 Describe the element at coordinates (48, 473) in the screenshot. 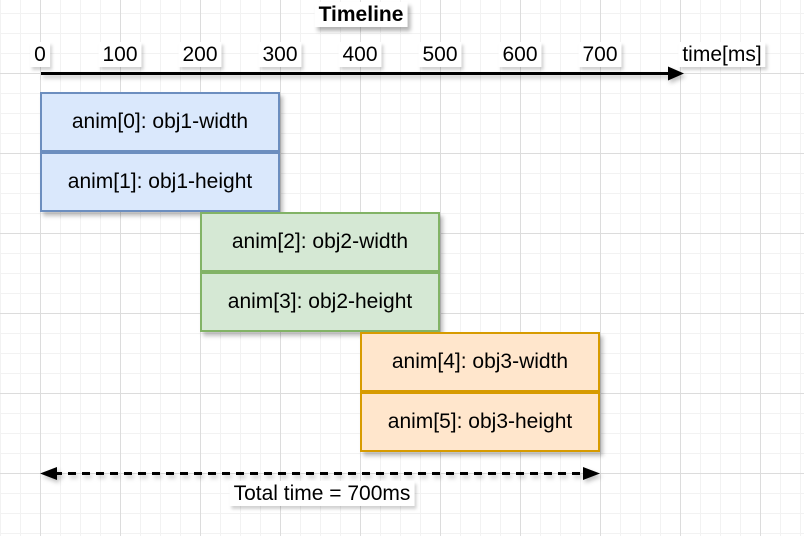

I see `total-time-left-arrowhead-icon` at that location.